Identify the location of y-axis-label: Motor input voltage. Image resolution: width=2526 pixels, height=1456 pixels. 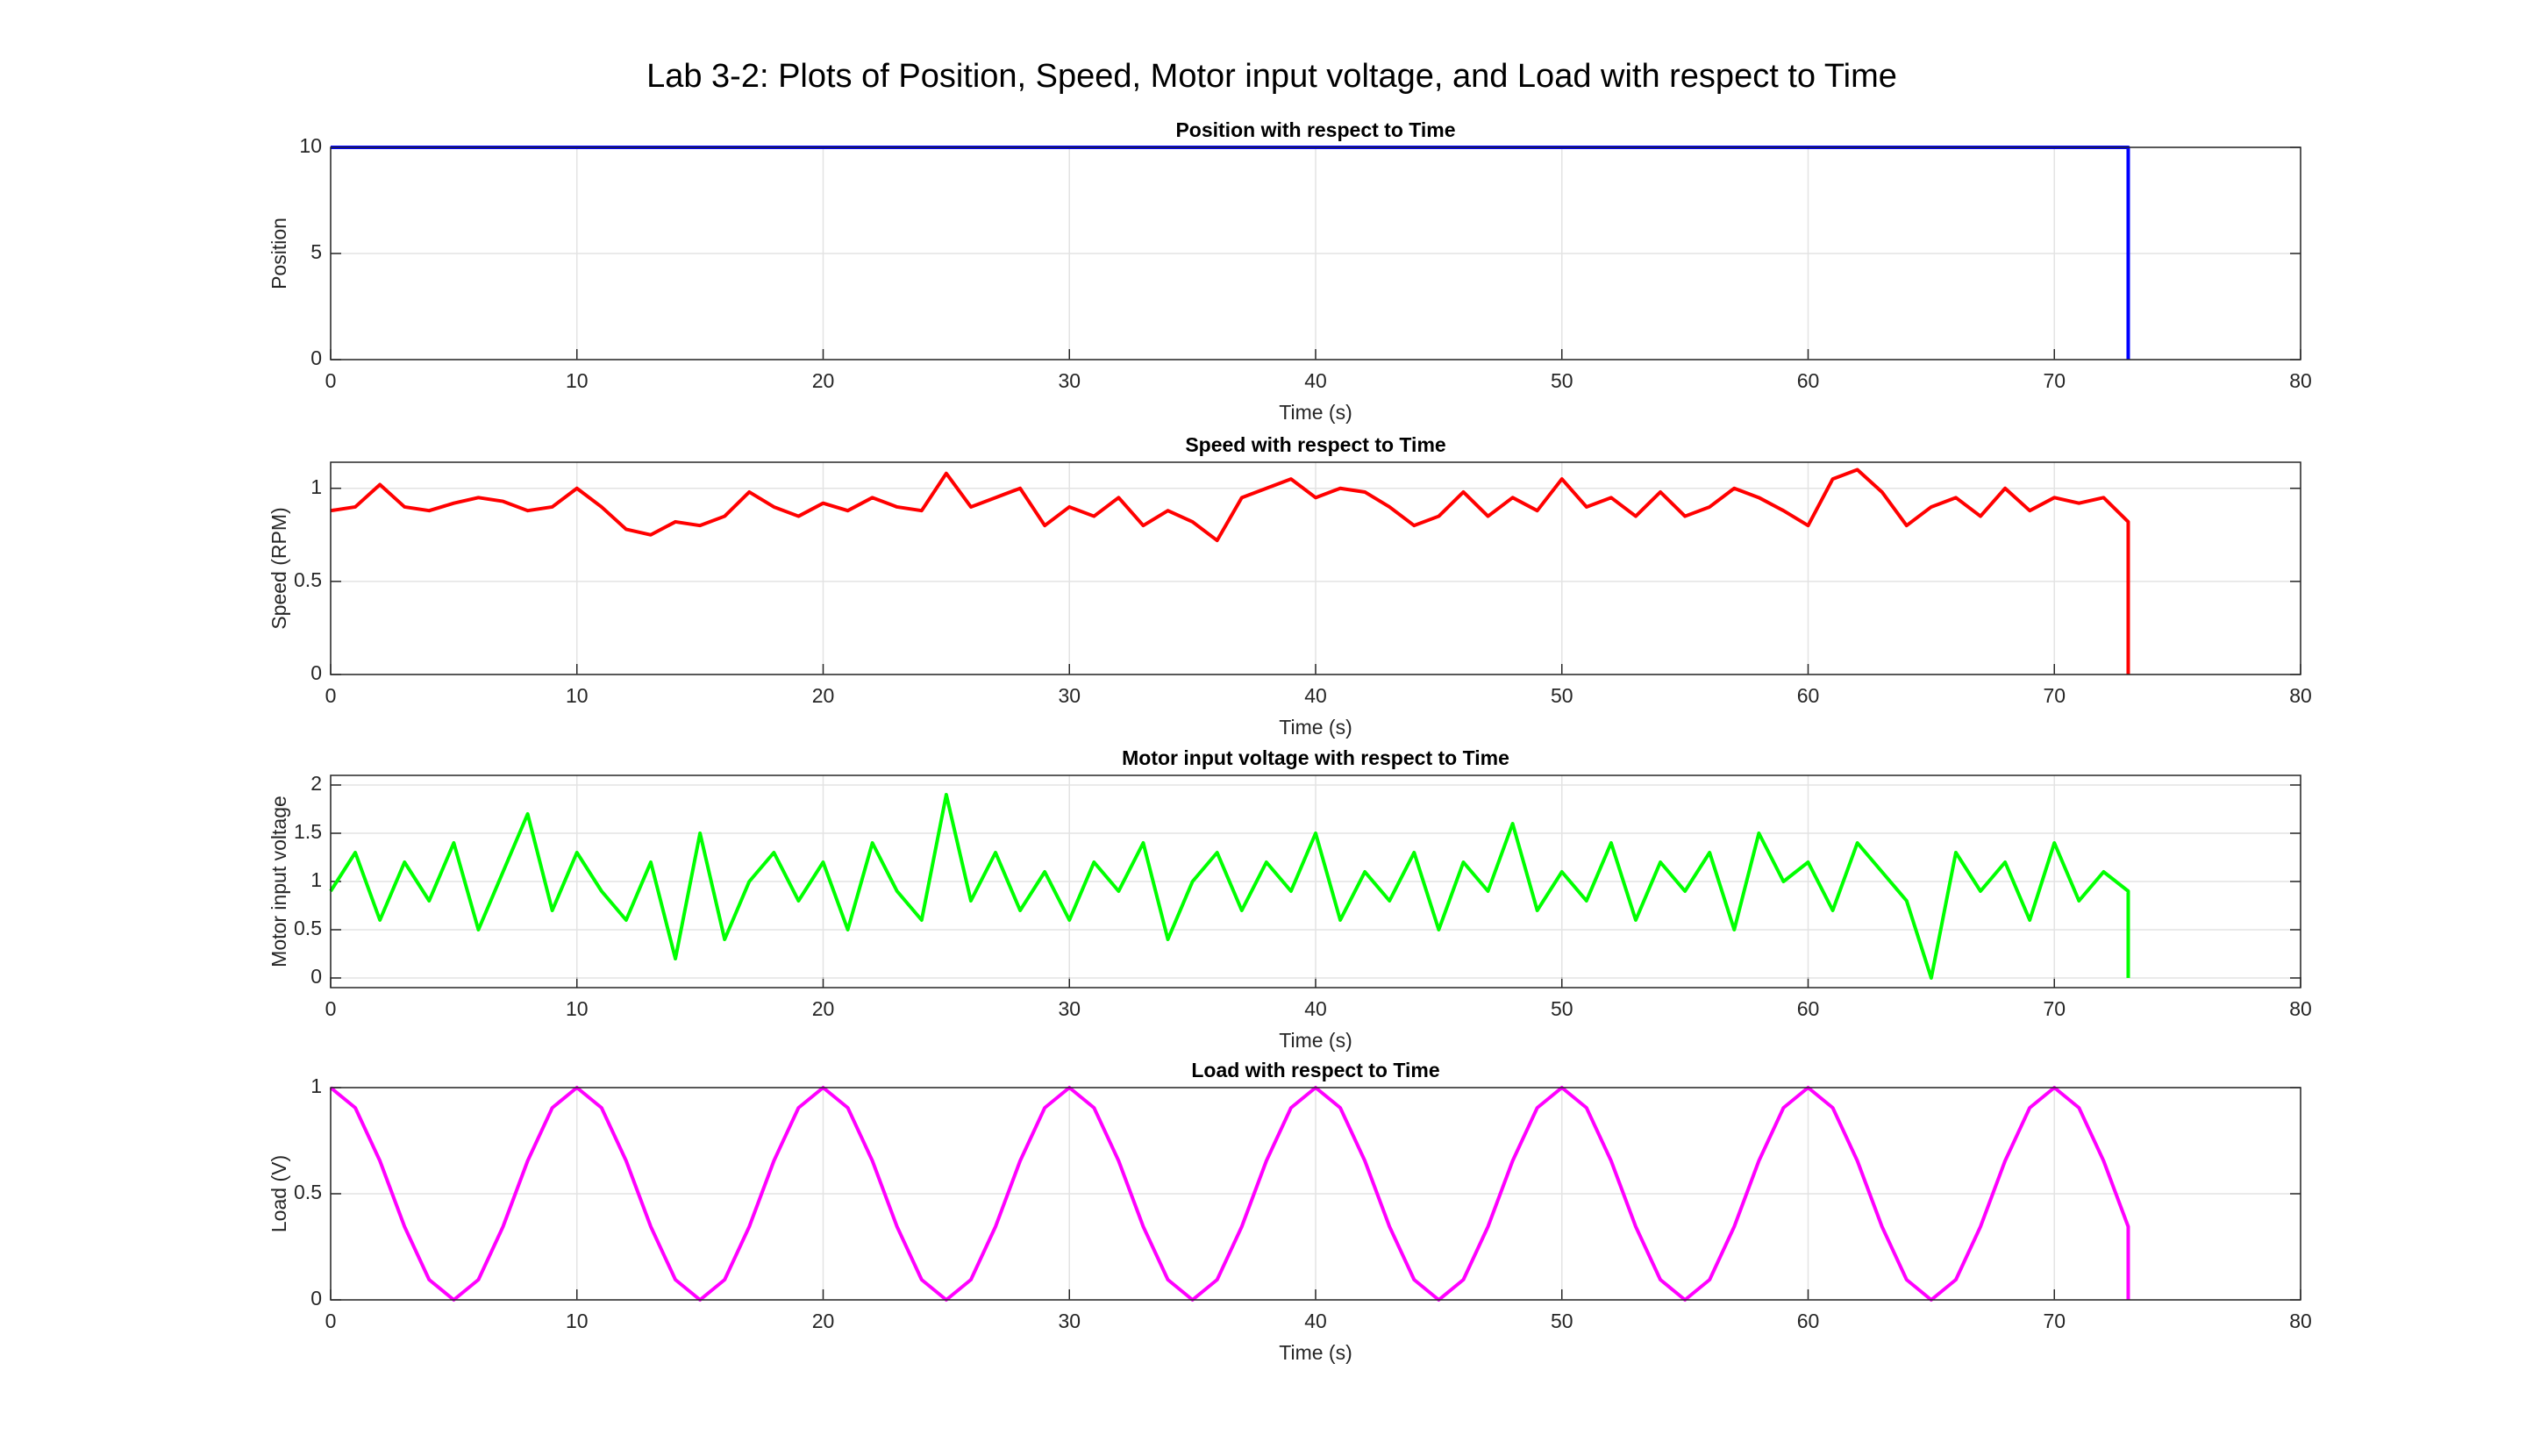
(279, 881).